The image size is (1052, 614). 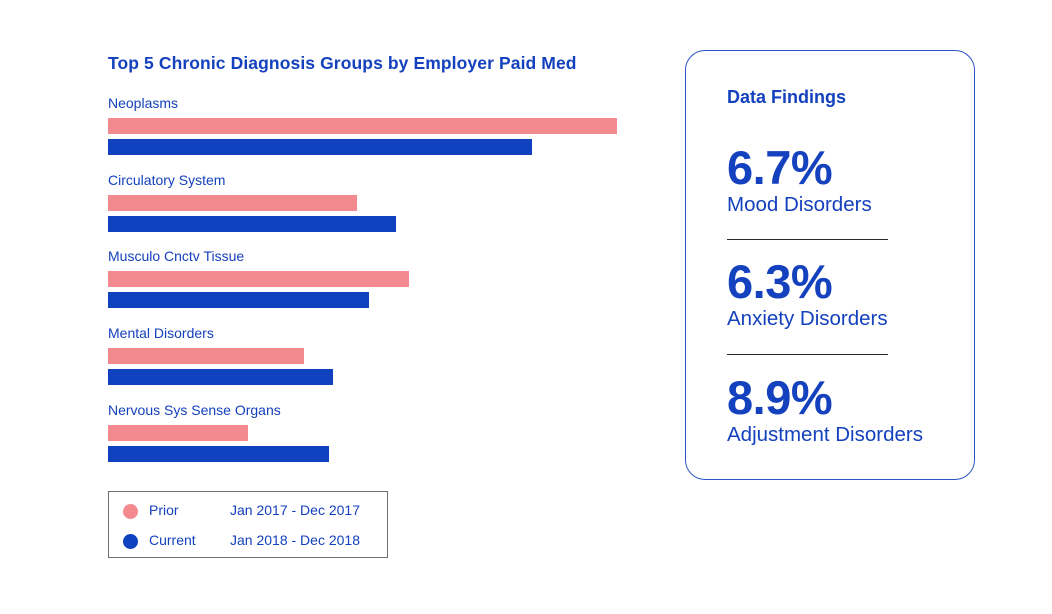 I want to click on legend-marker-current-icon, so click(x=130, y=541).